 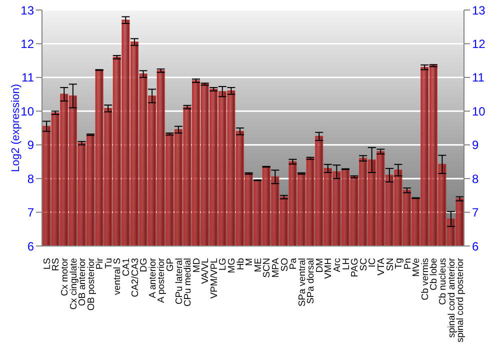 What do you see at coordinates (442, 281) in the screenshot?
I see `x-tick-label: Cb nucleus` at bounding box center [442, 281].